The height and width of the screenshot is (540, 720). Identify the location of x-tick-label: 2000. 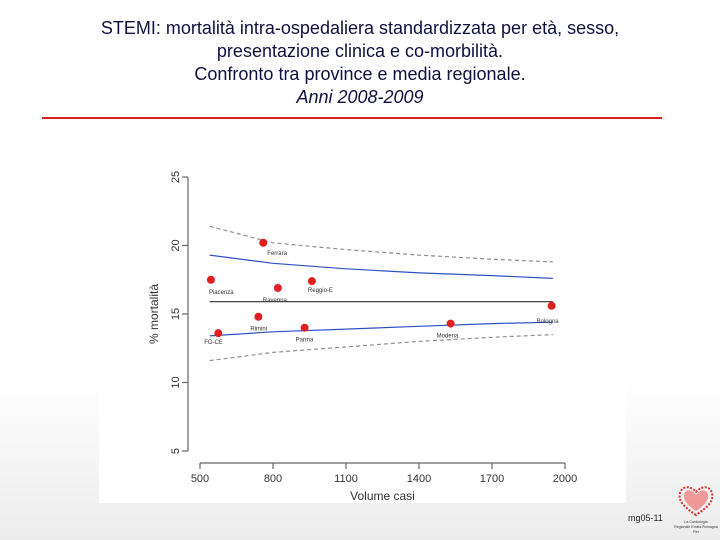
(565, 479).